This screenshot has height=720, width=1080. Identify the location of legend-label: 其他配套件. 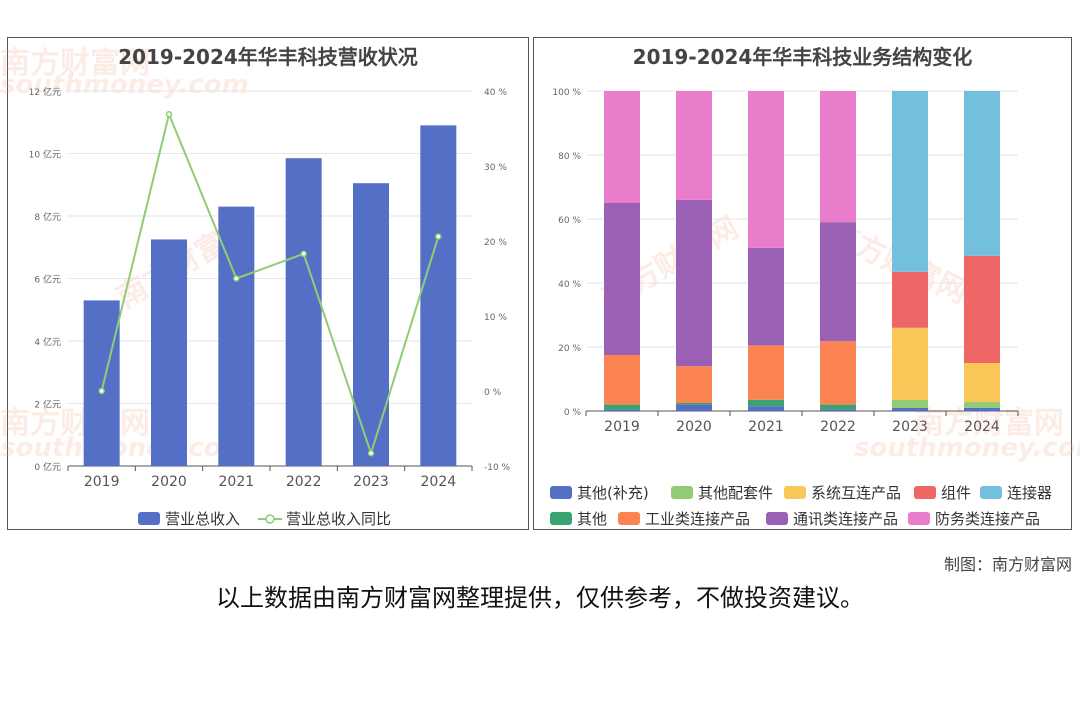
(736, 493).